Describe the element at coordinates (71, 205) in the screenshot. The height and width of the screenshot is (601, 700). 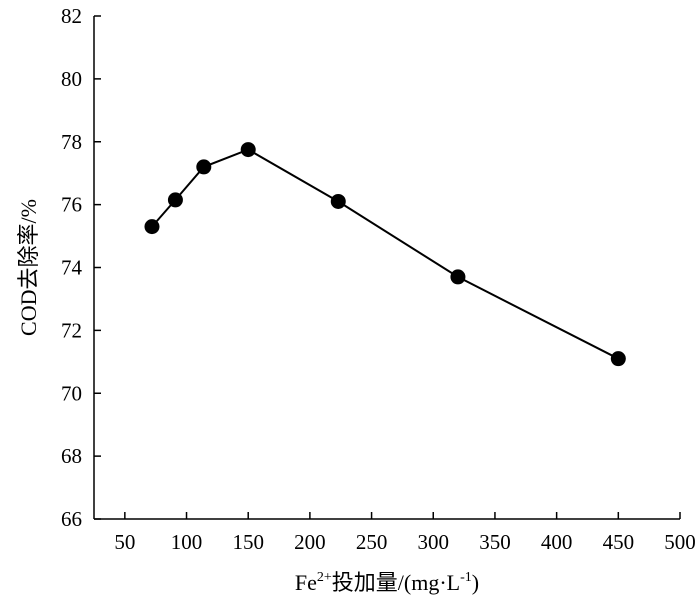
I see `y-tick-label: 76` at that location.